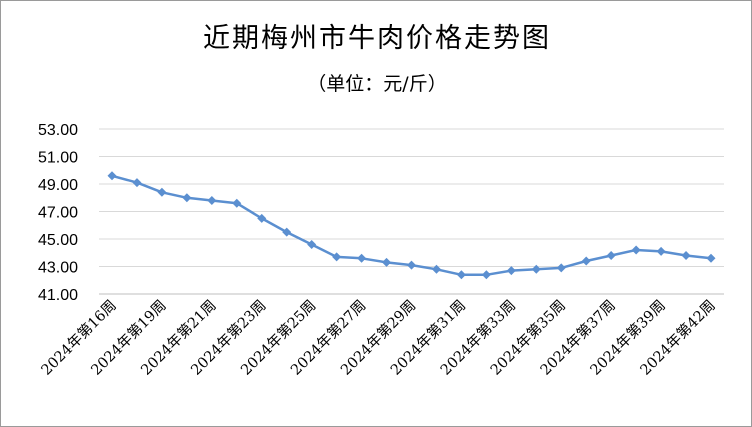  Describe the element at coordinates (58, 130) in the screenshot. I see `y-tick-label: 53.00` at that location.